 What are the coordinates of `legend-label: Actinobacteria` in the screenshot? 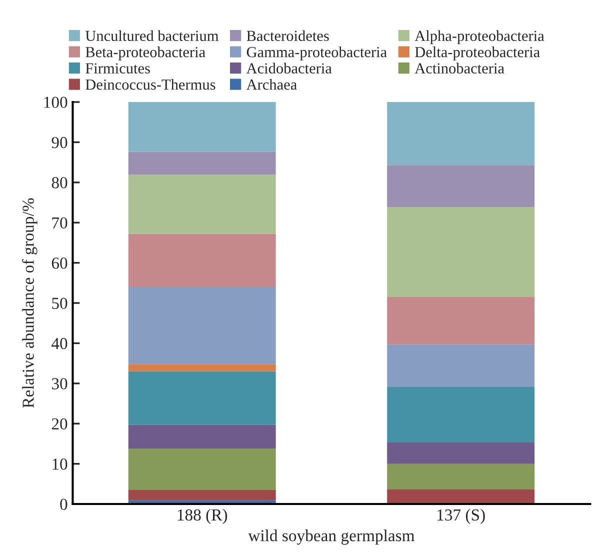 It's located at (459, 68).